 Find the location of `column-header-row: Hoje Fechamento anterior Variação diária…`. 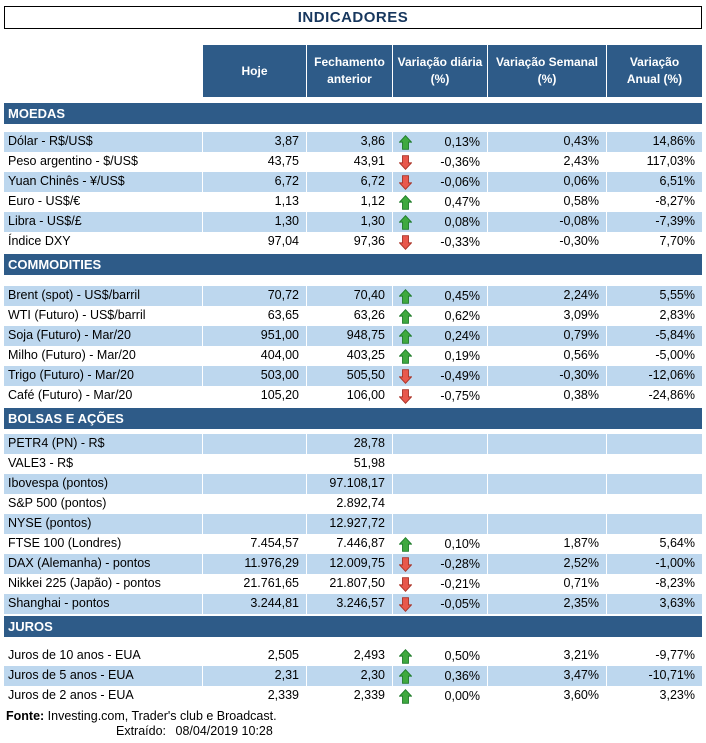

column-header-row: Hoje Fechamento anterior Variação diária… is located at coordinates (353, 71).